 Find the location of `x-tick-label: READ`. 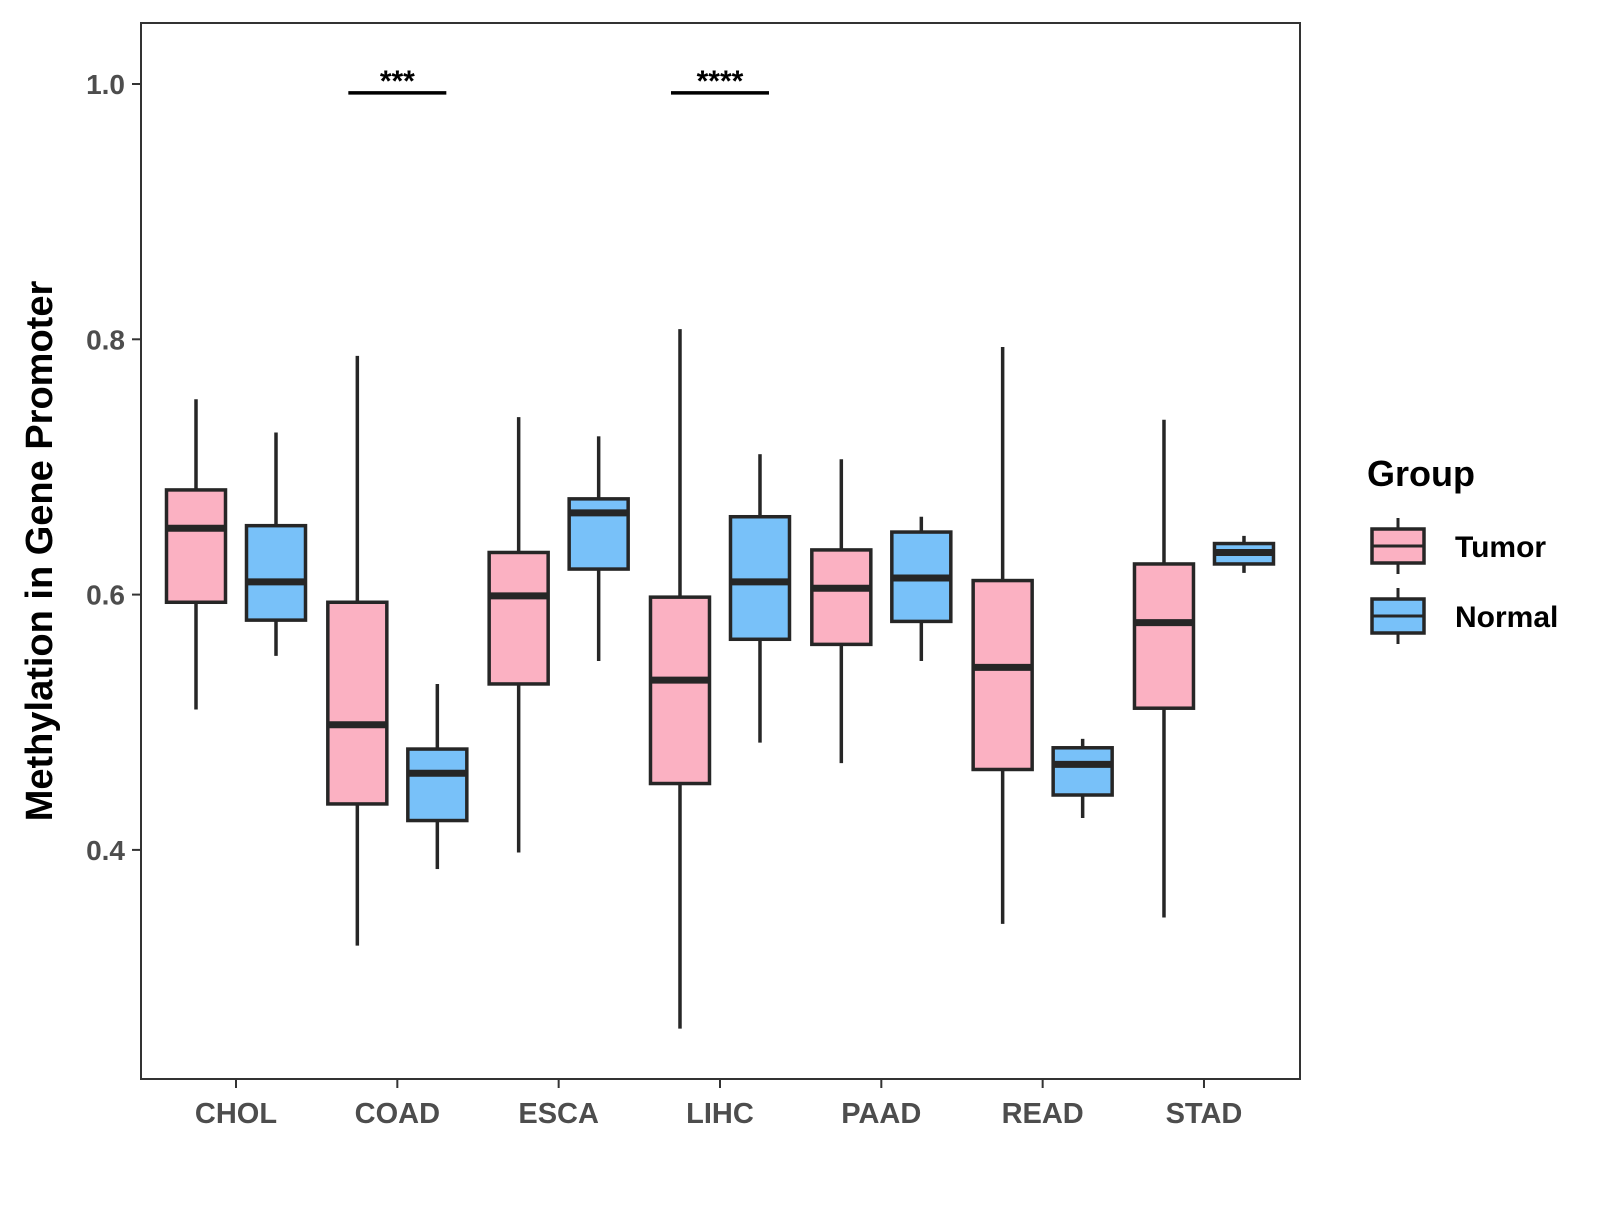

x-tick-label: READ is located at coordinates (1043, 1114).